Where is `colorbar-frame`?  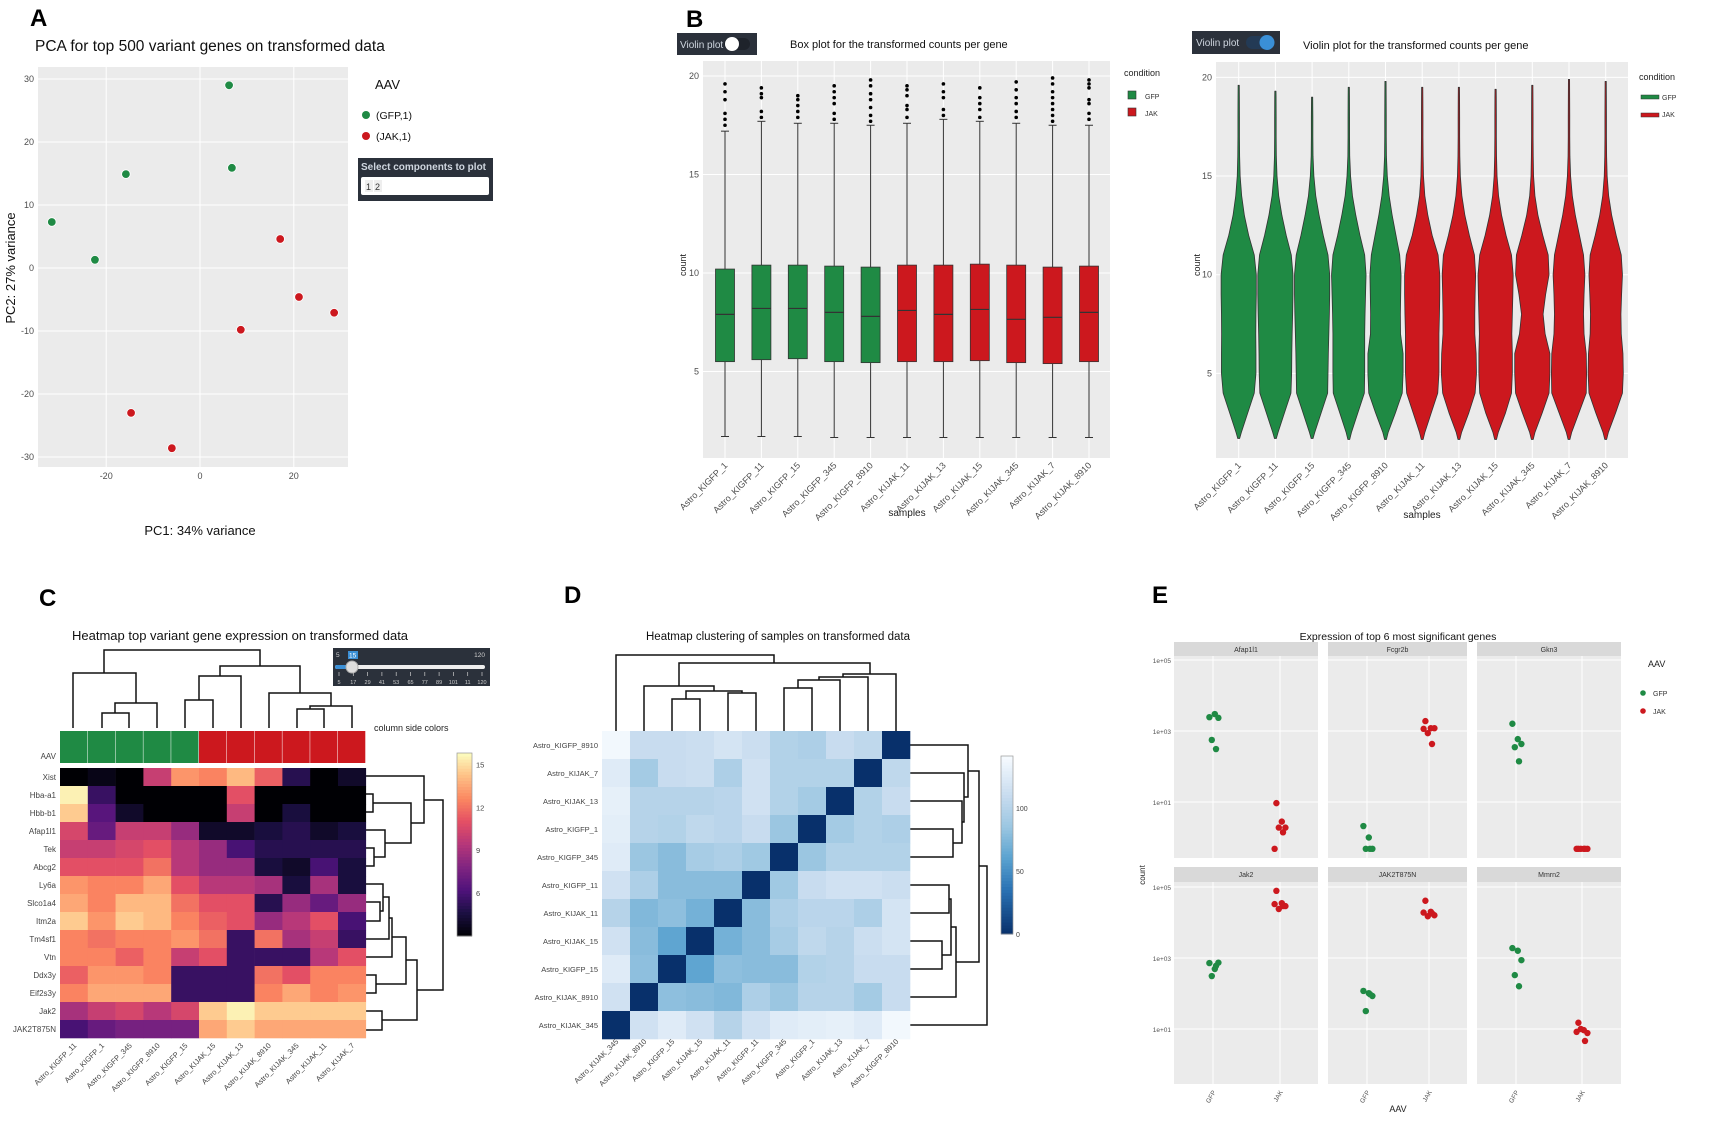 colorbar-frame is located at coordinates (464, 844).